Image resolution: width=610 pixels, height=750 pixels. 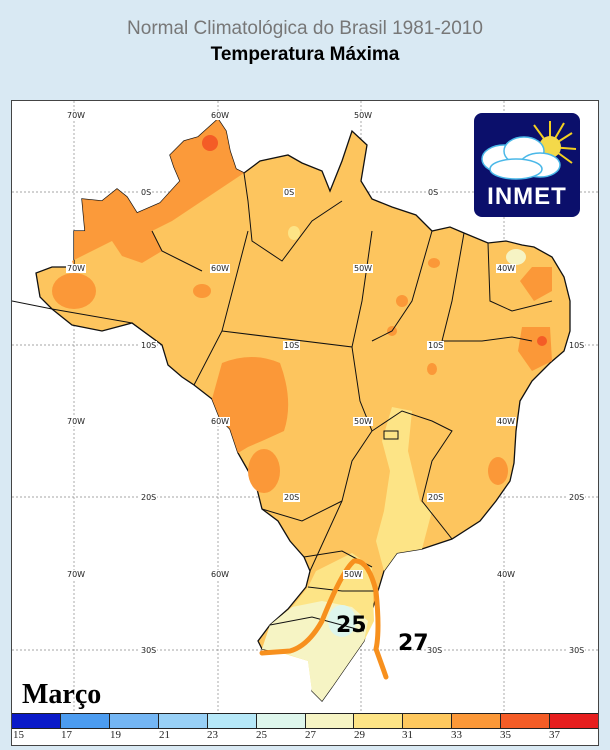 I want to click on legend-tick: 15, so click(x=18, y=735).